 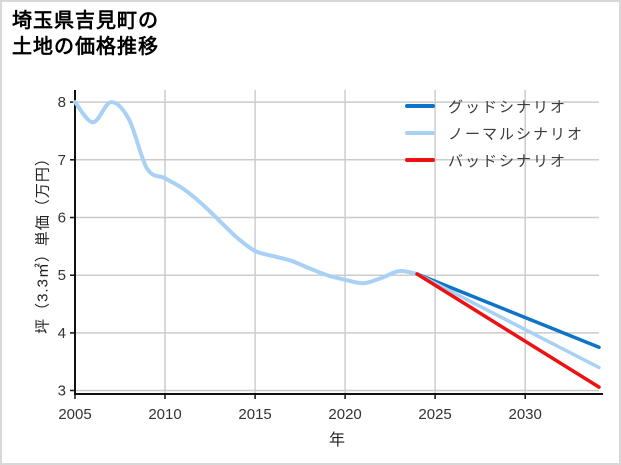 I want to click on chart-title: 埼玉県吉見町の 土地の価格推移, so click(x=85, y=34).